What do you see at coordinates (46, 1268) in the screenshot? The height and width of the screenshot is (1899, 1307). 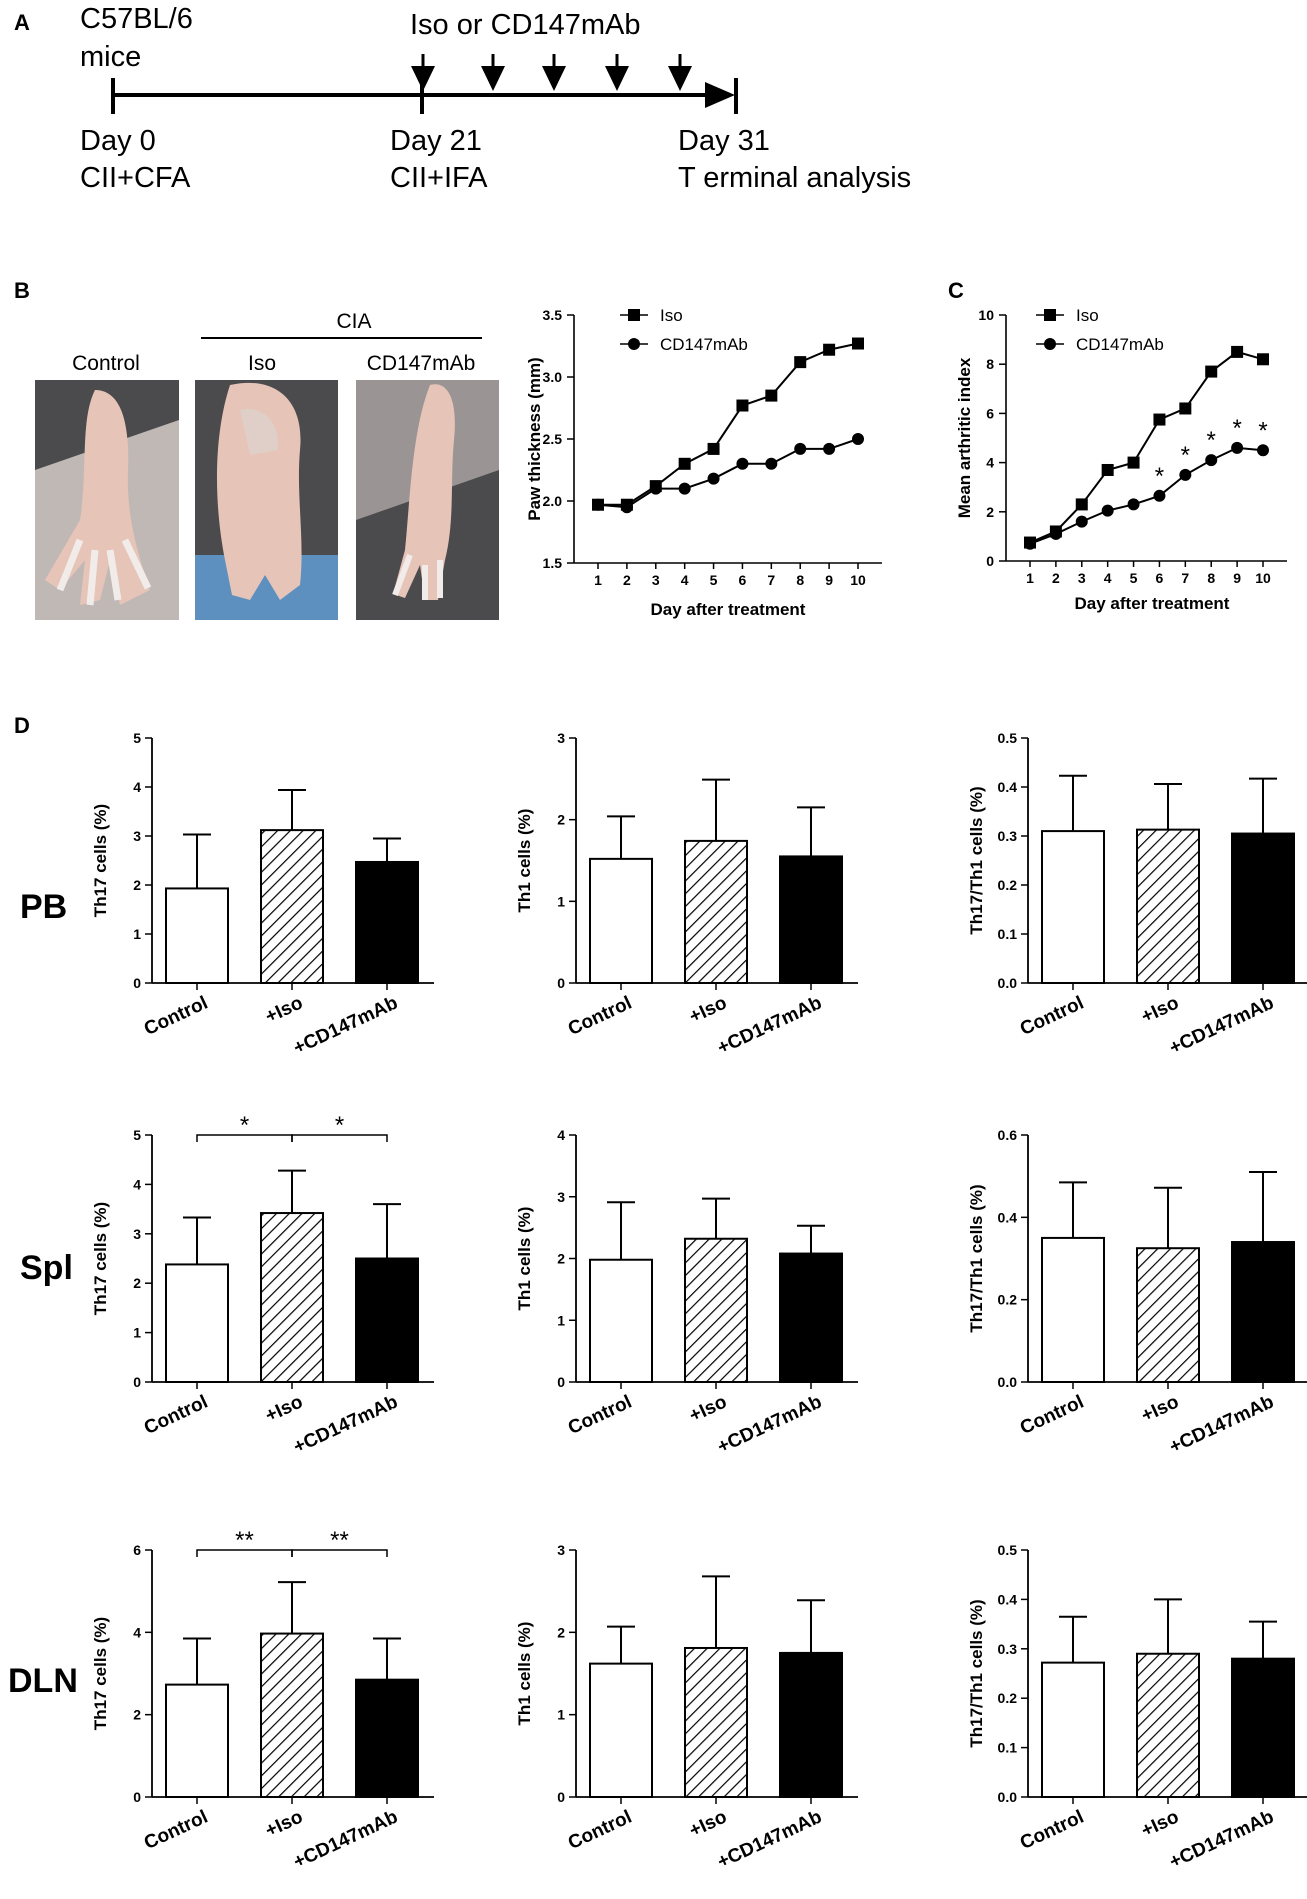 I see `row-label-spl: Spl` at bounding box center [46, 1268].